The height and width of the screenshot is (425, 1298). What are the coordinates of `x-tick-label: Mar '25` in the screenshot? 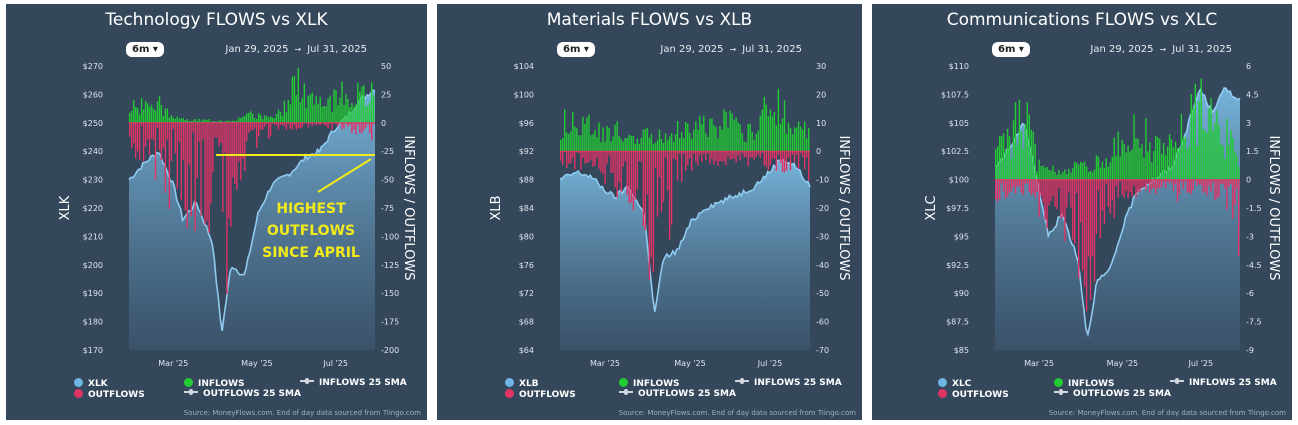 It's located at (605, 363).